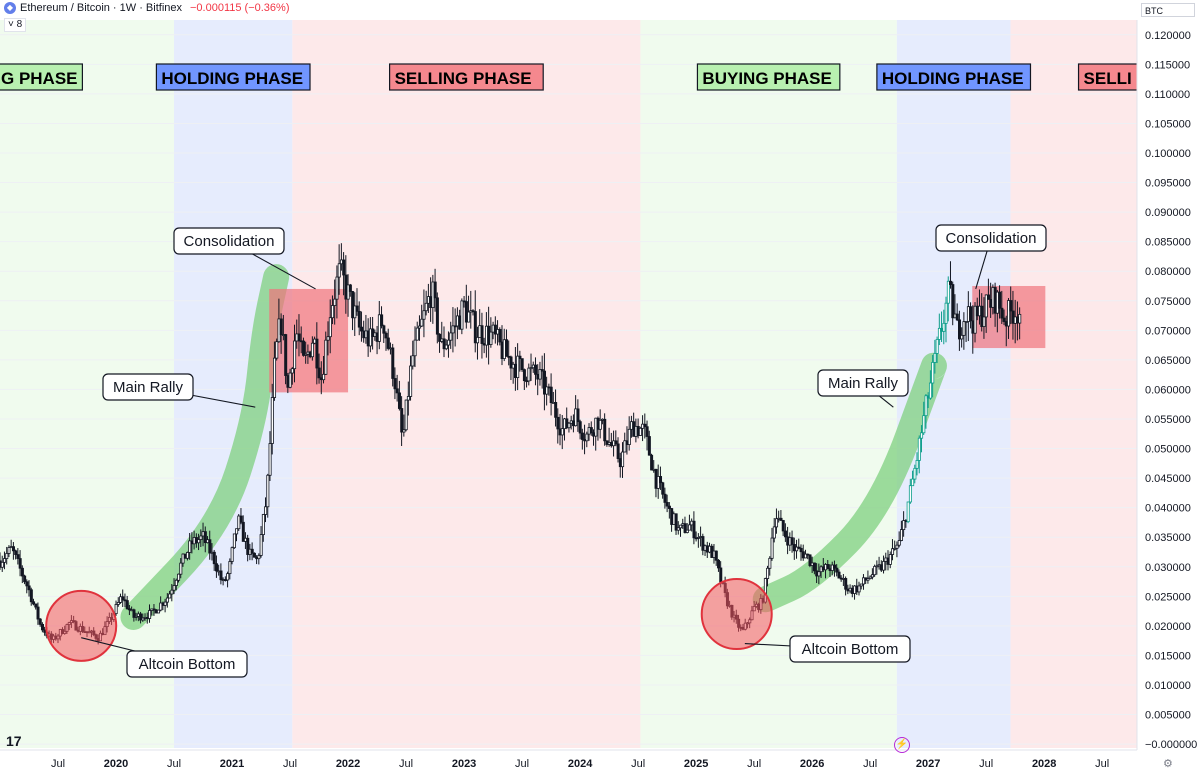  Describe the element at coordinates (768, 77) in the screenshot. I see `buying-phase-label: BUYING PHASE` at that location.